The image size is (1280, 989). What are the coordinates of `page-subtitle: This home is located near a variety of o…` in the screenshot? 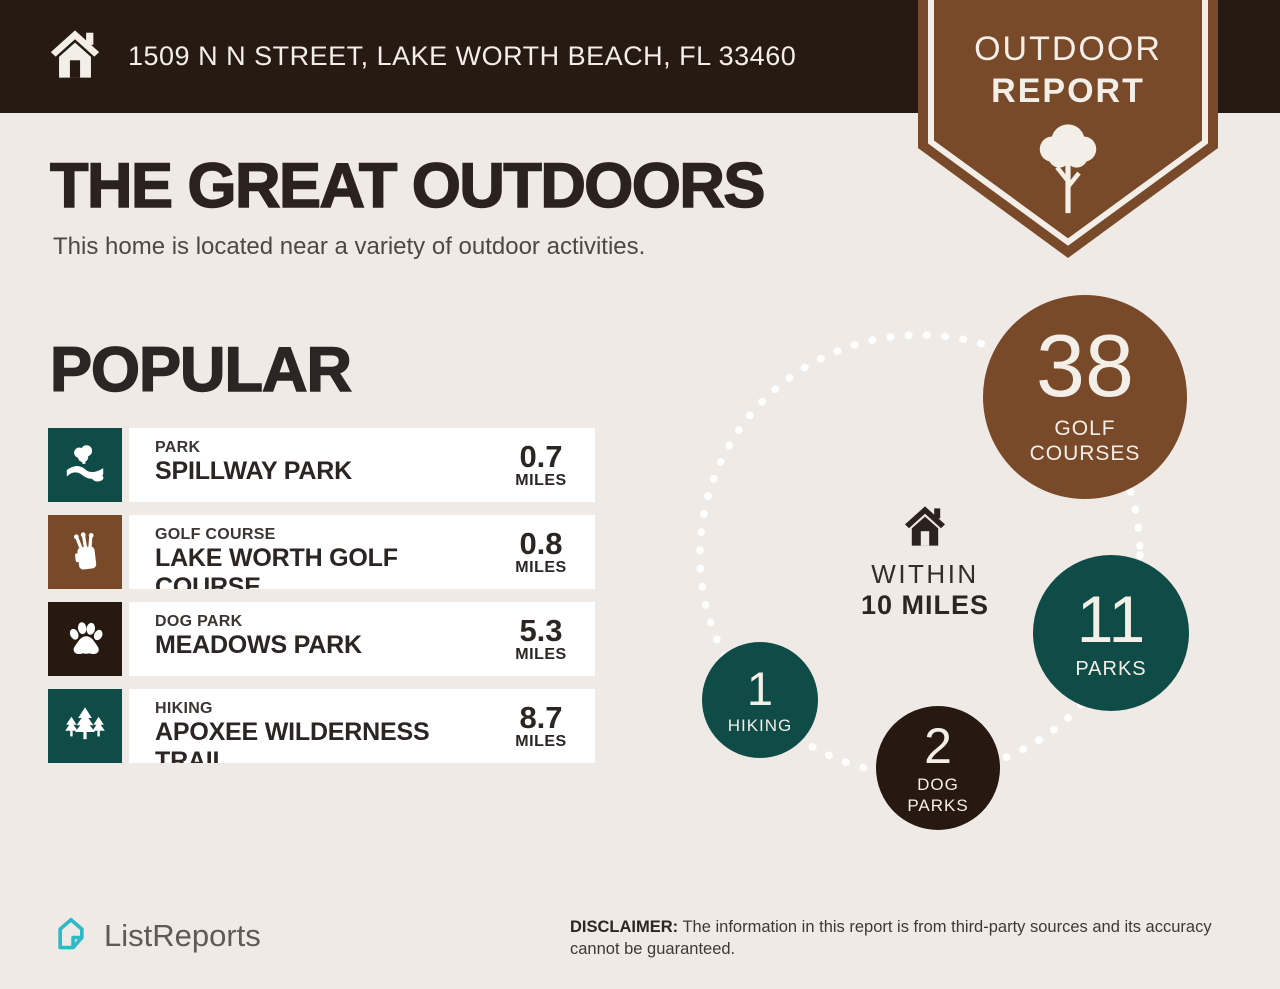 It's located at (349, 246).